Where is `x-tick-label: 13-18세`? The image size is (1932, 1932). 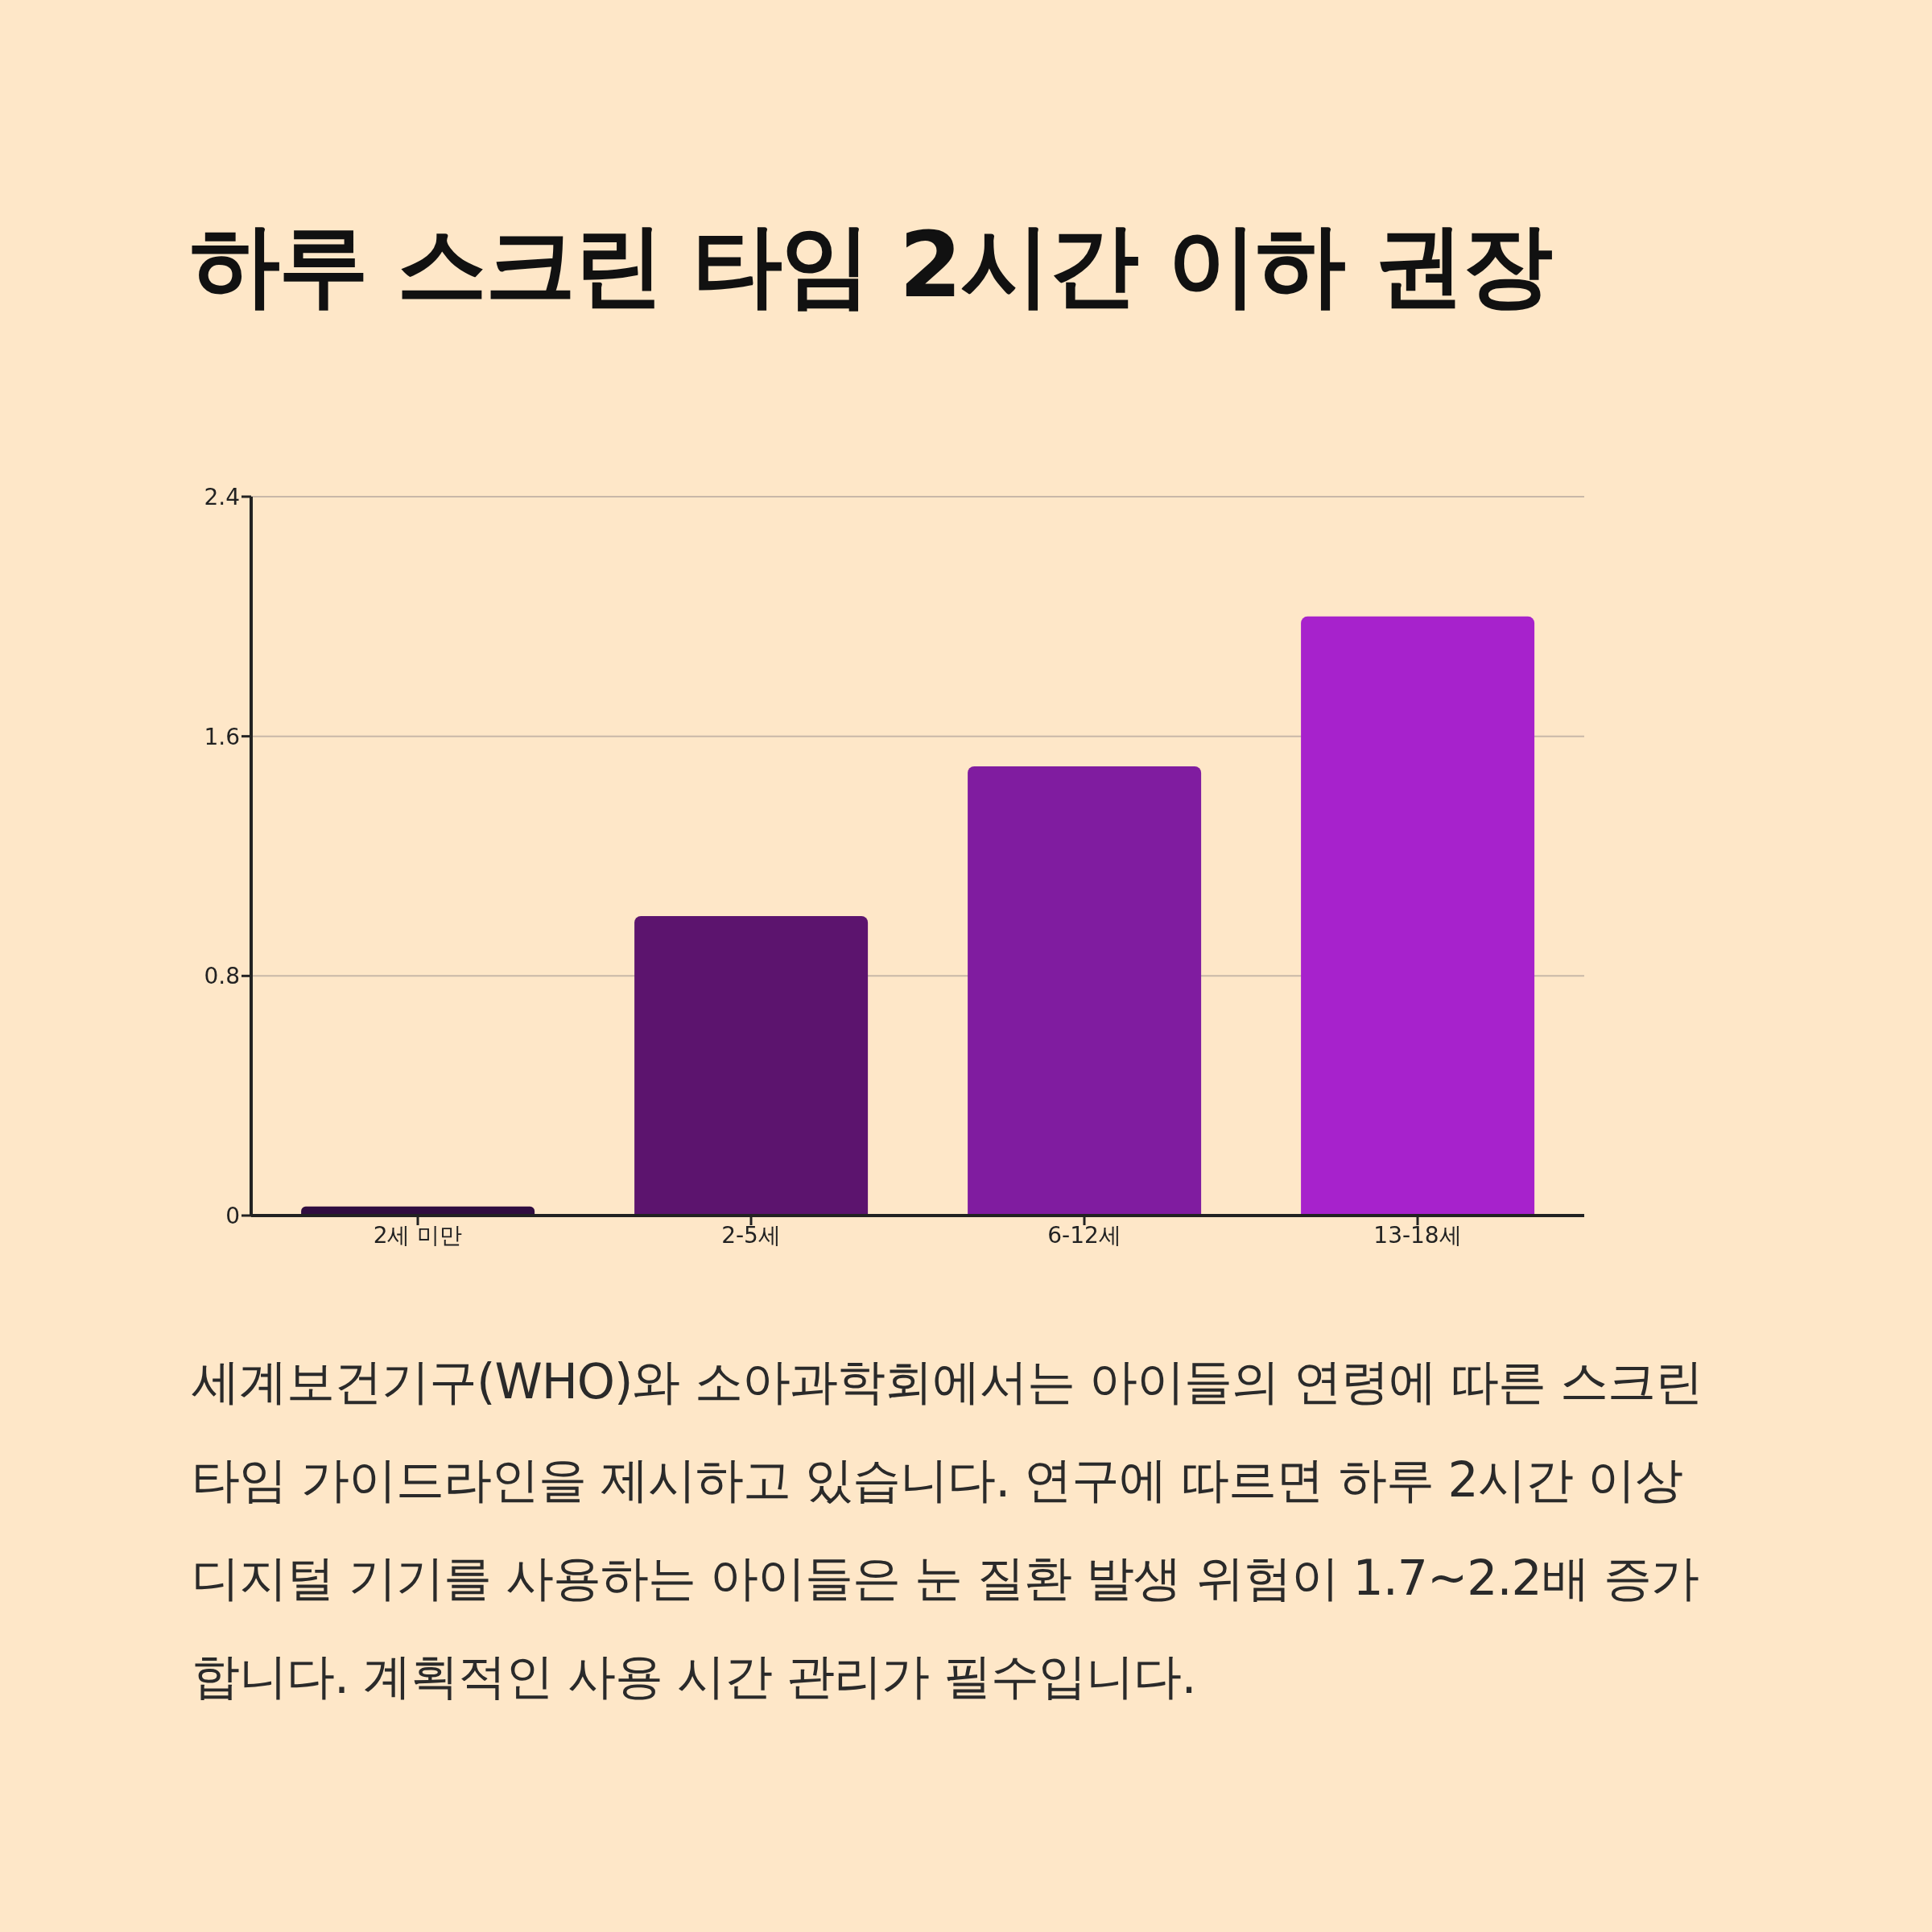
x-tick-label: 13-18세 is located at coordinates (1417, 1235).